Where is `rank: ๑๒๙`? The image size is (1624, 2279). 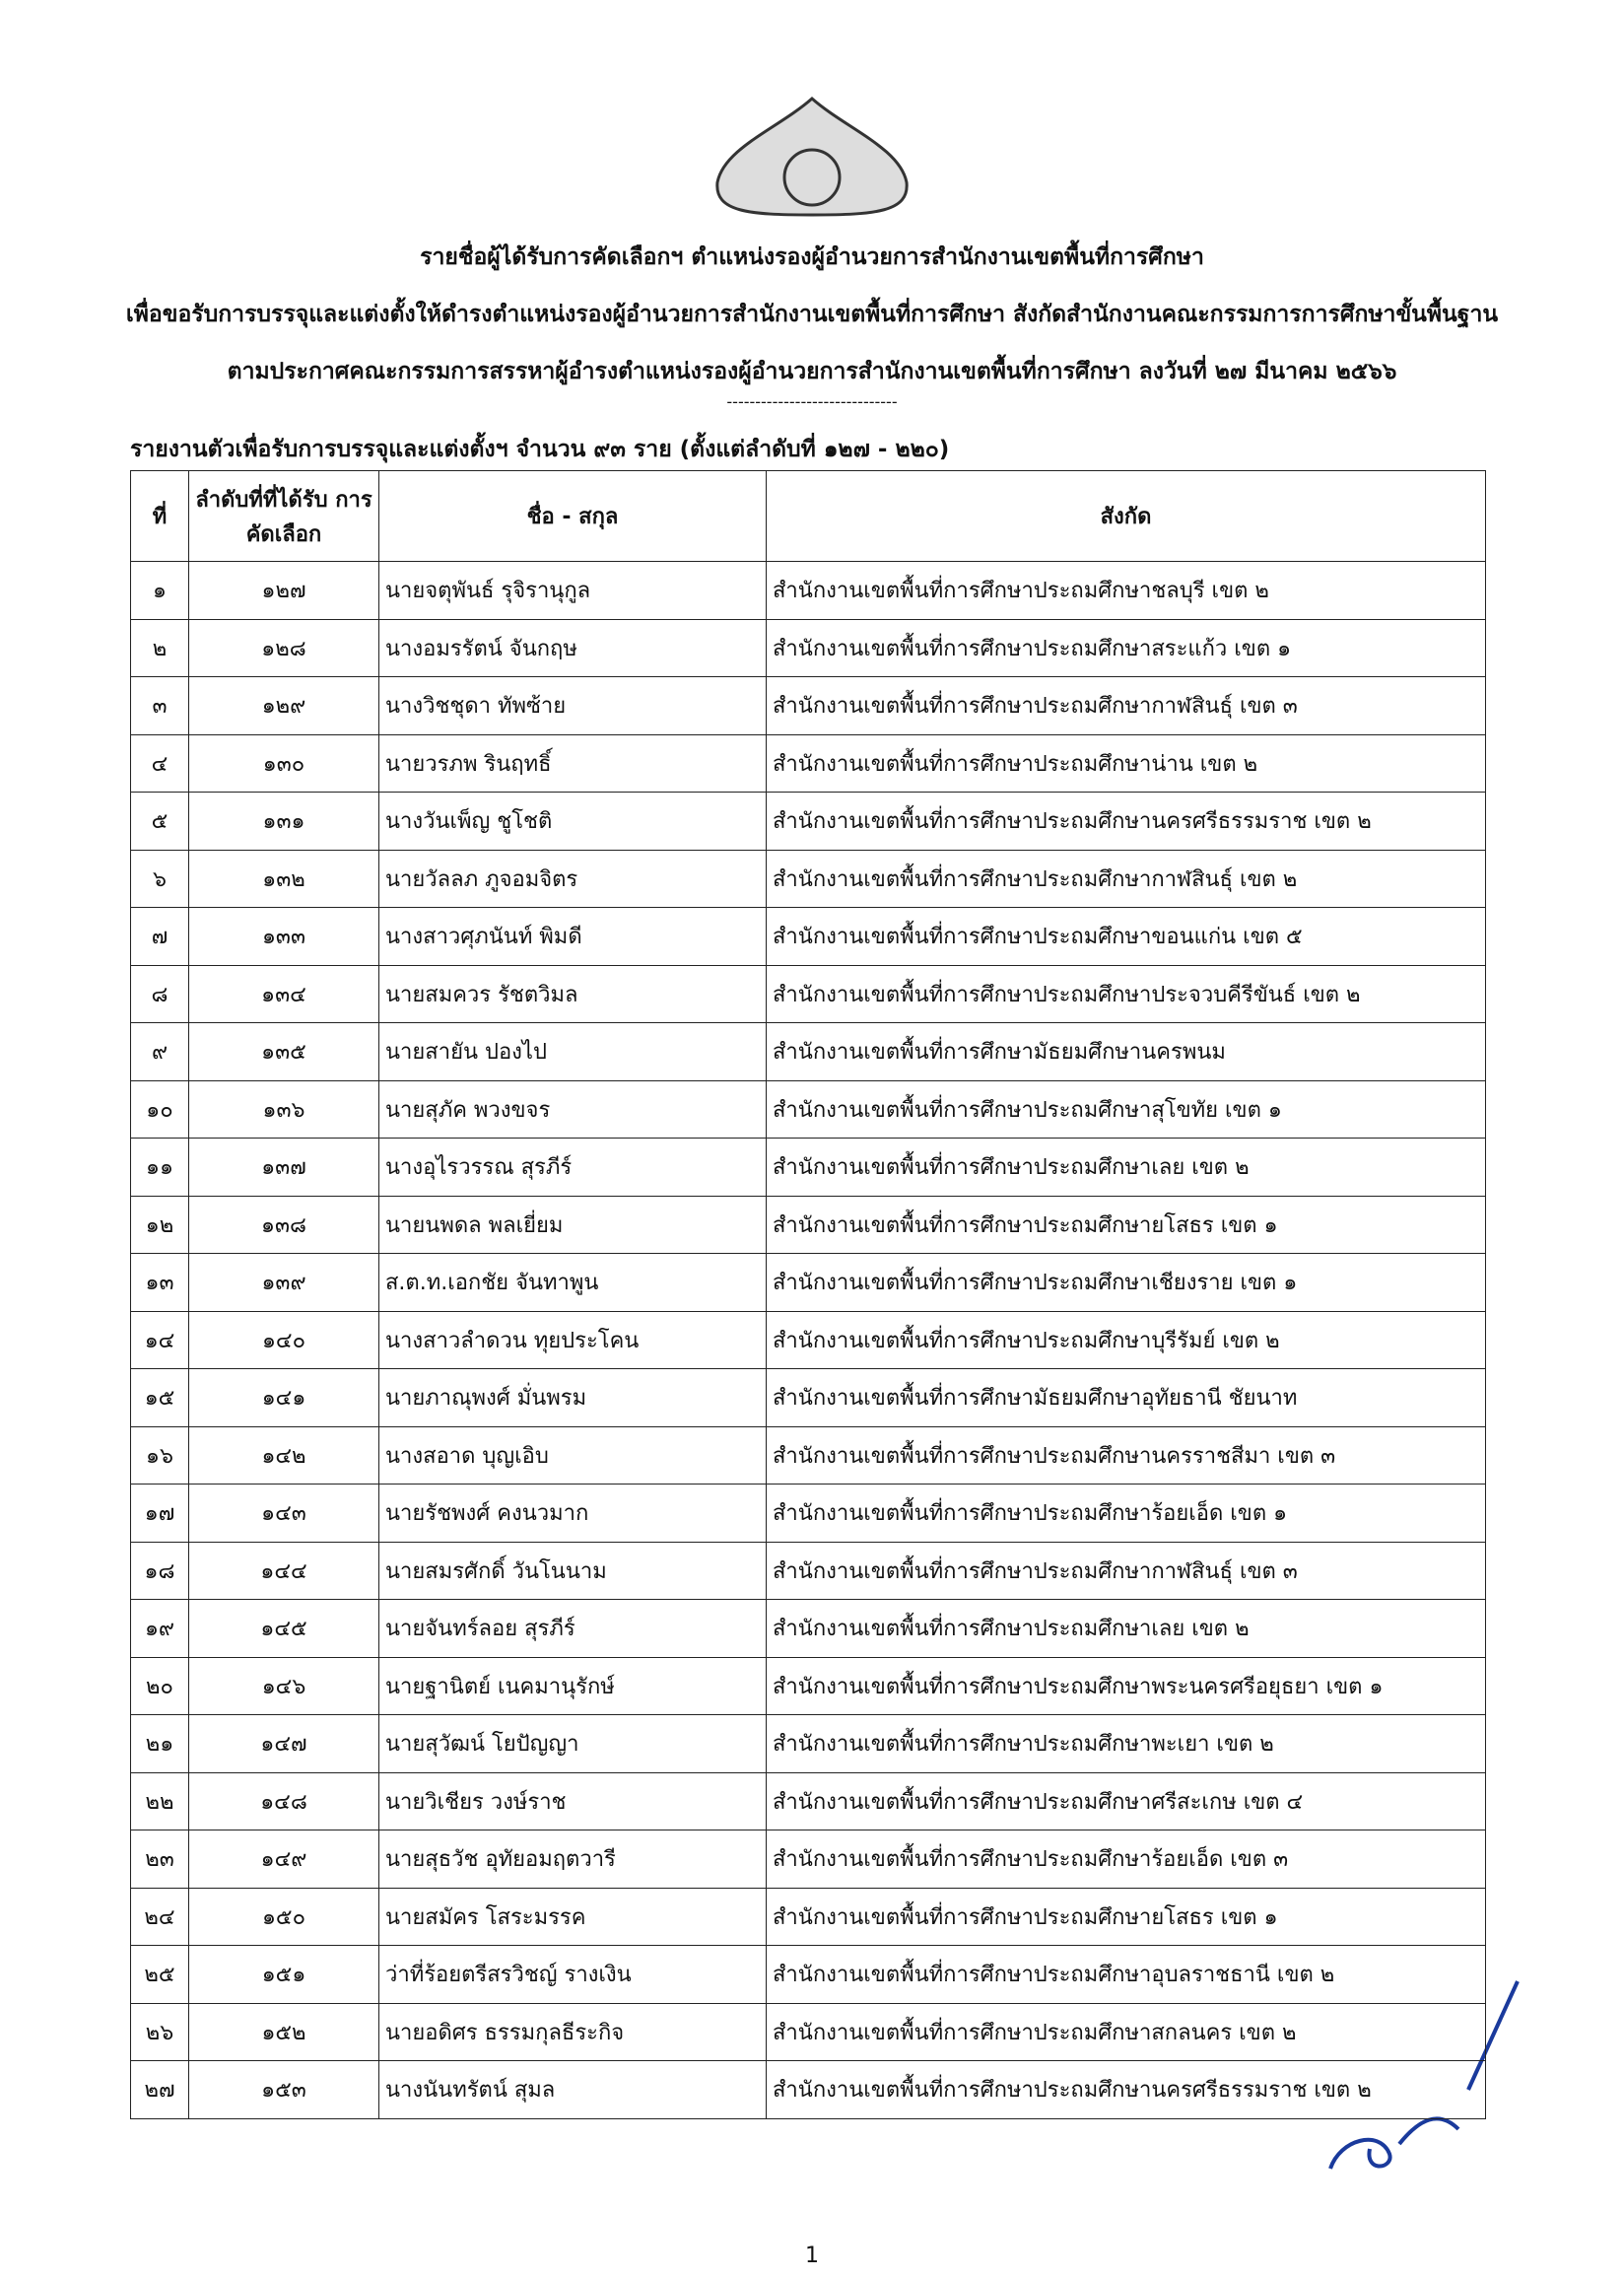 rank: ๑๒๙ is located at coordinates (284, 705).